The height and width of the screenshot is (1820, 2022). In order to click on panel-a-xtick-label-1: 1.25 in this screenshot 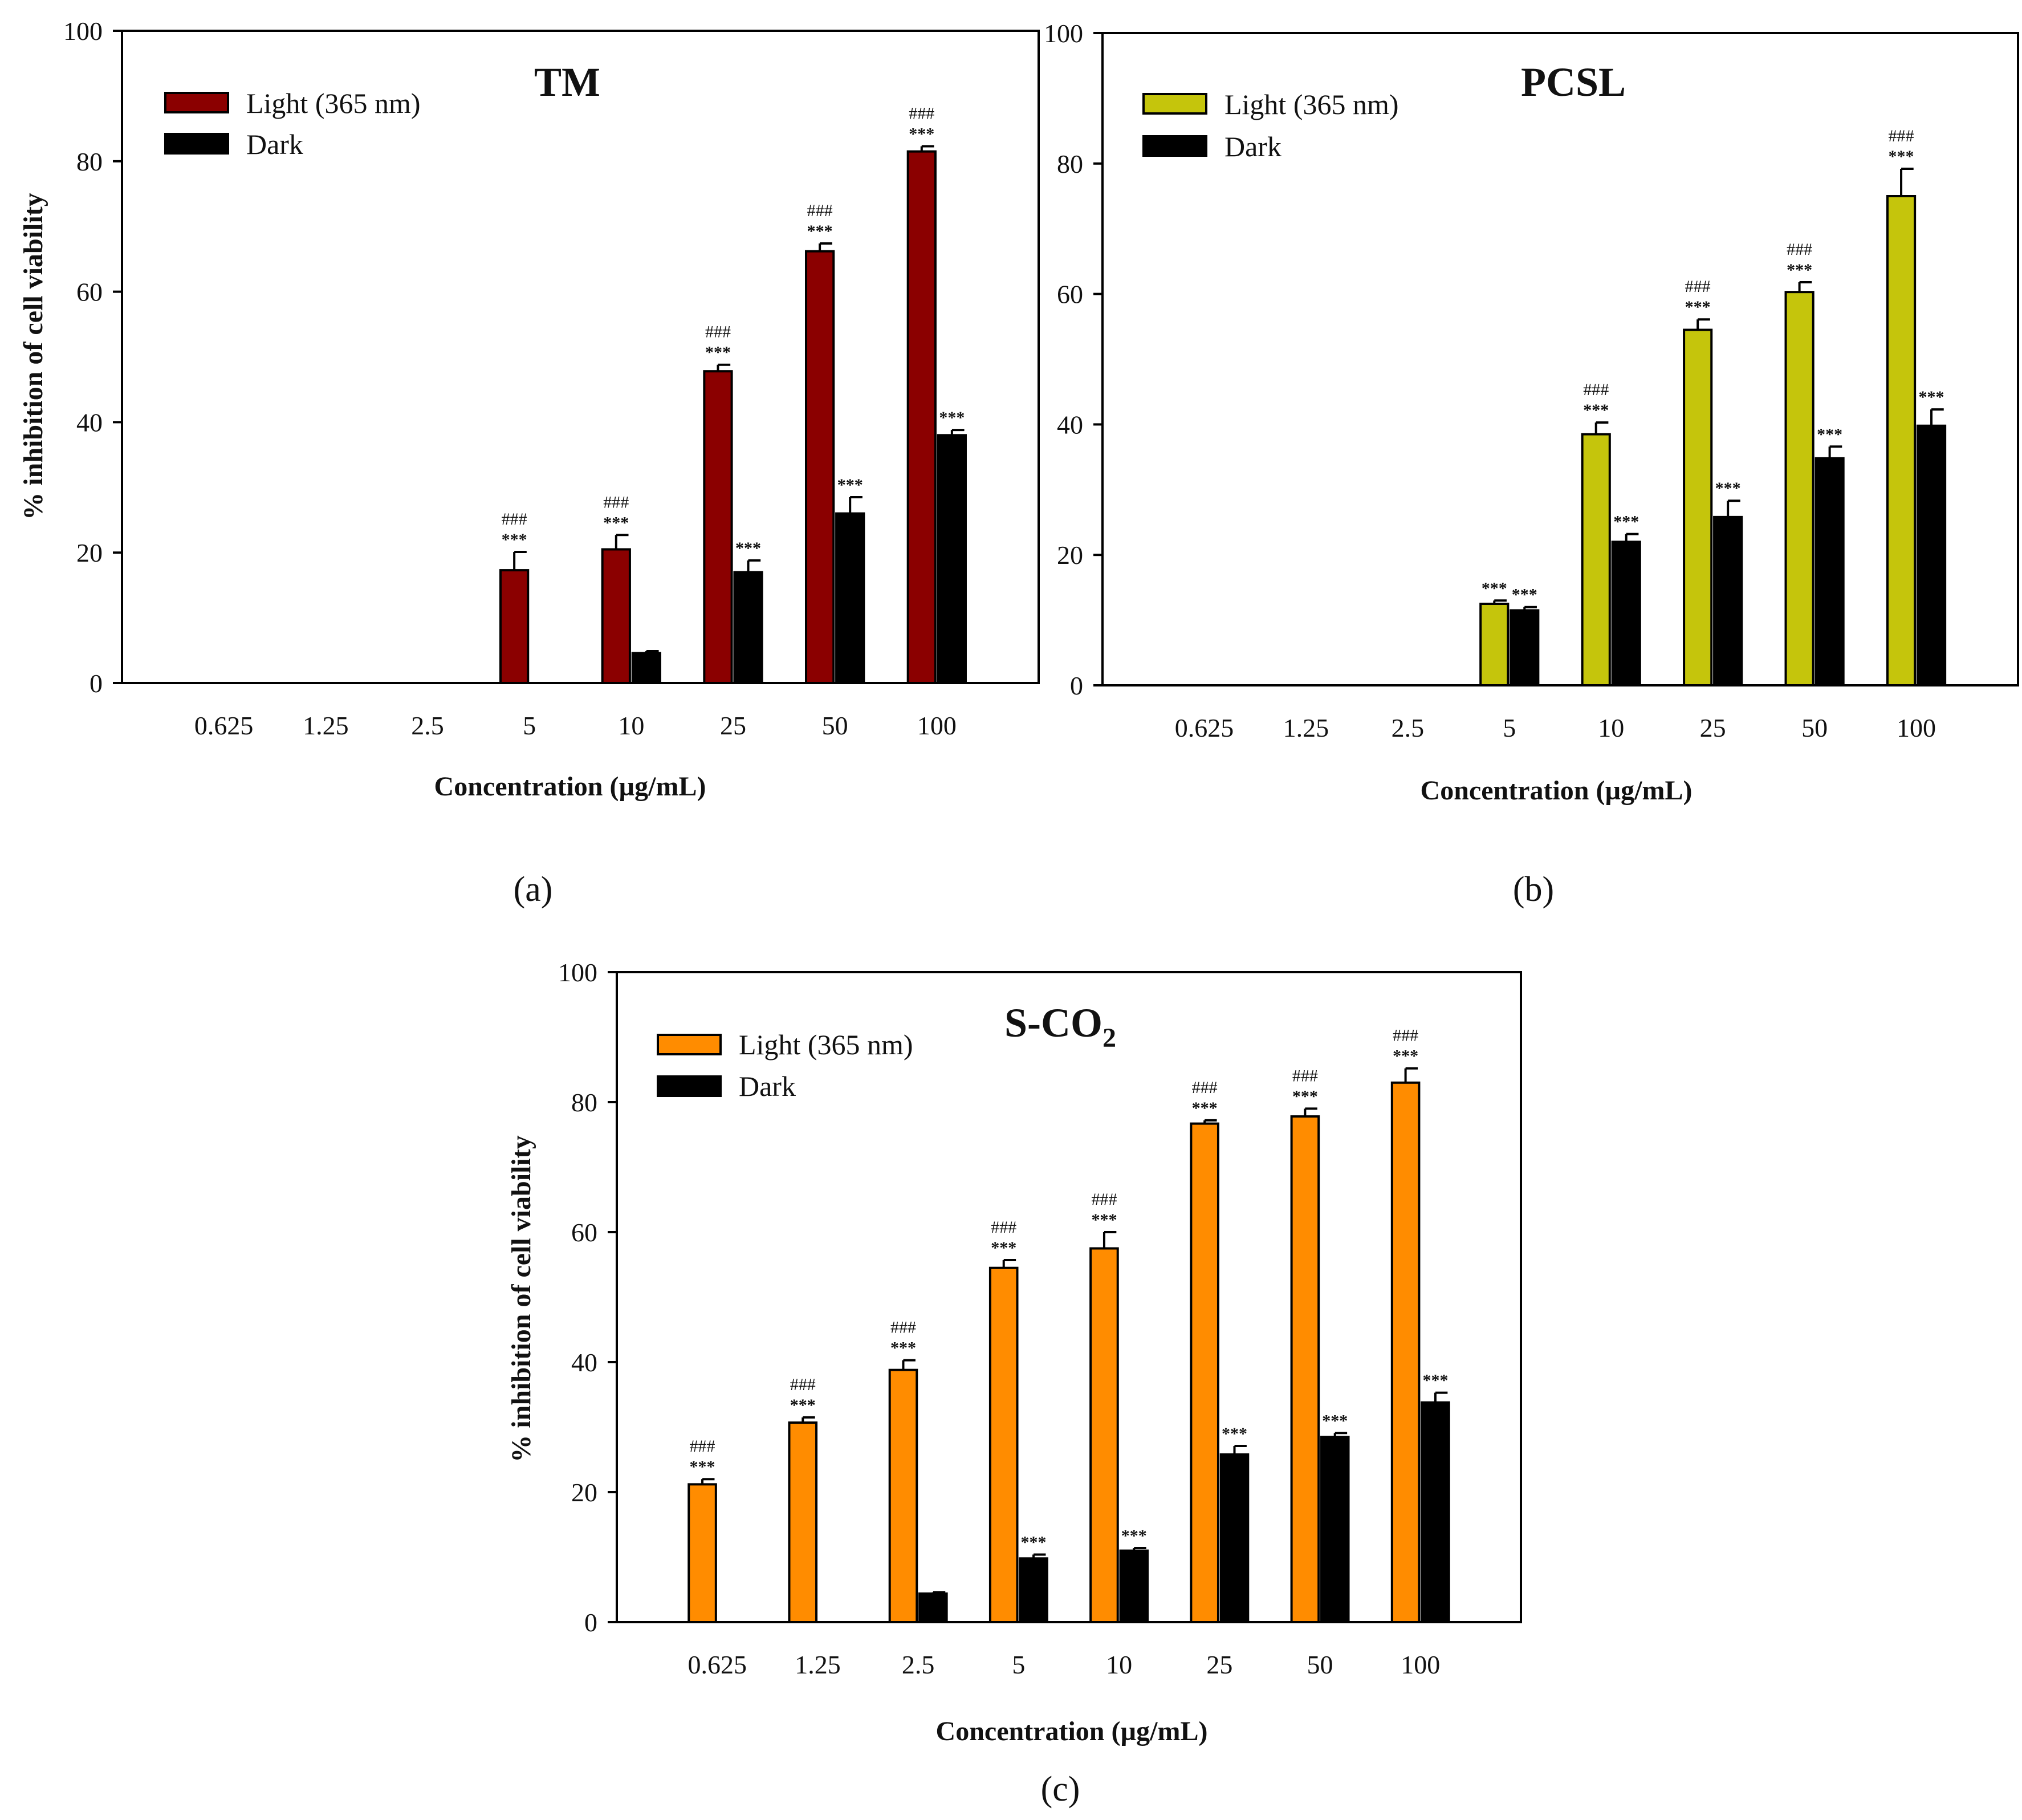, I will do `click(326, 725)`.